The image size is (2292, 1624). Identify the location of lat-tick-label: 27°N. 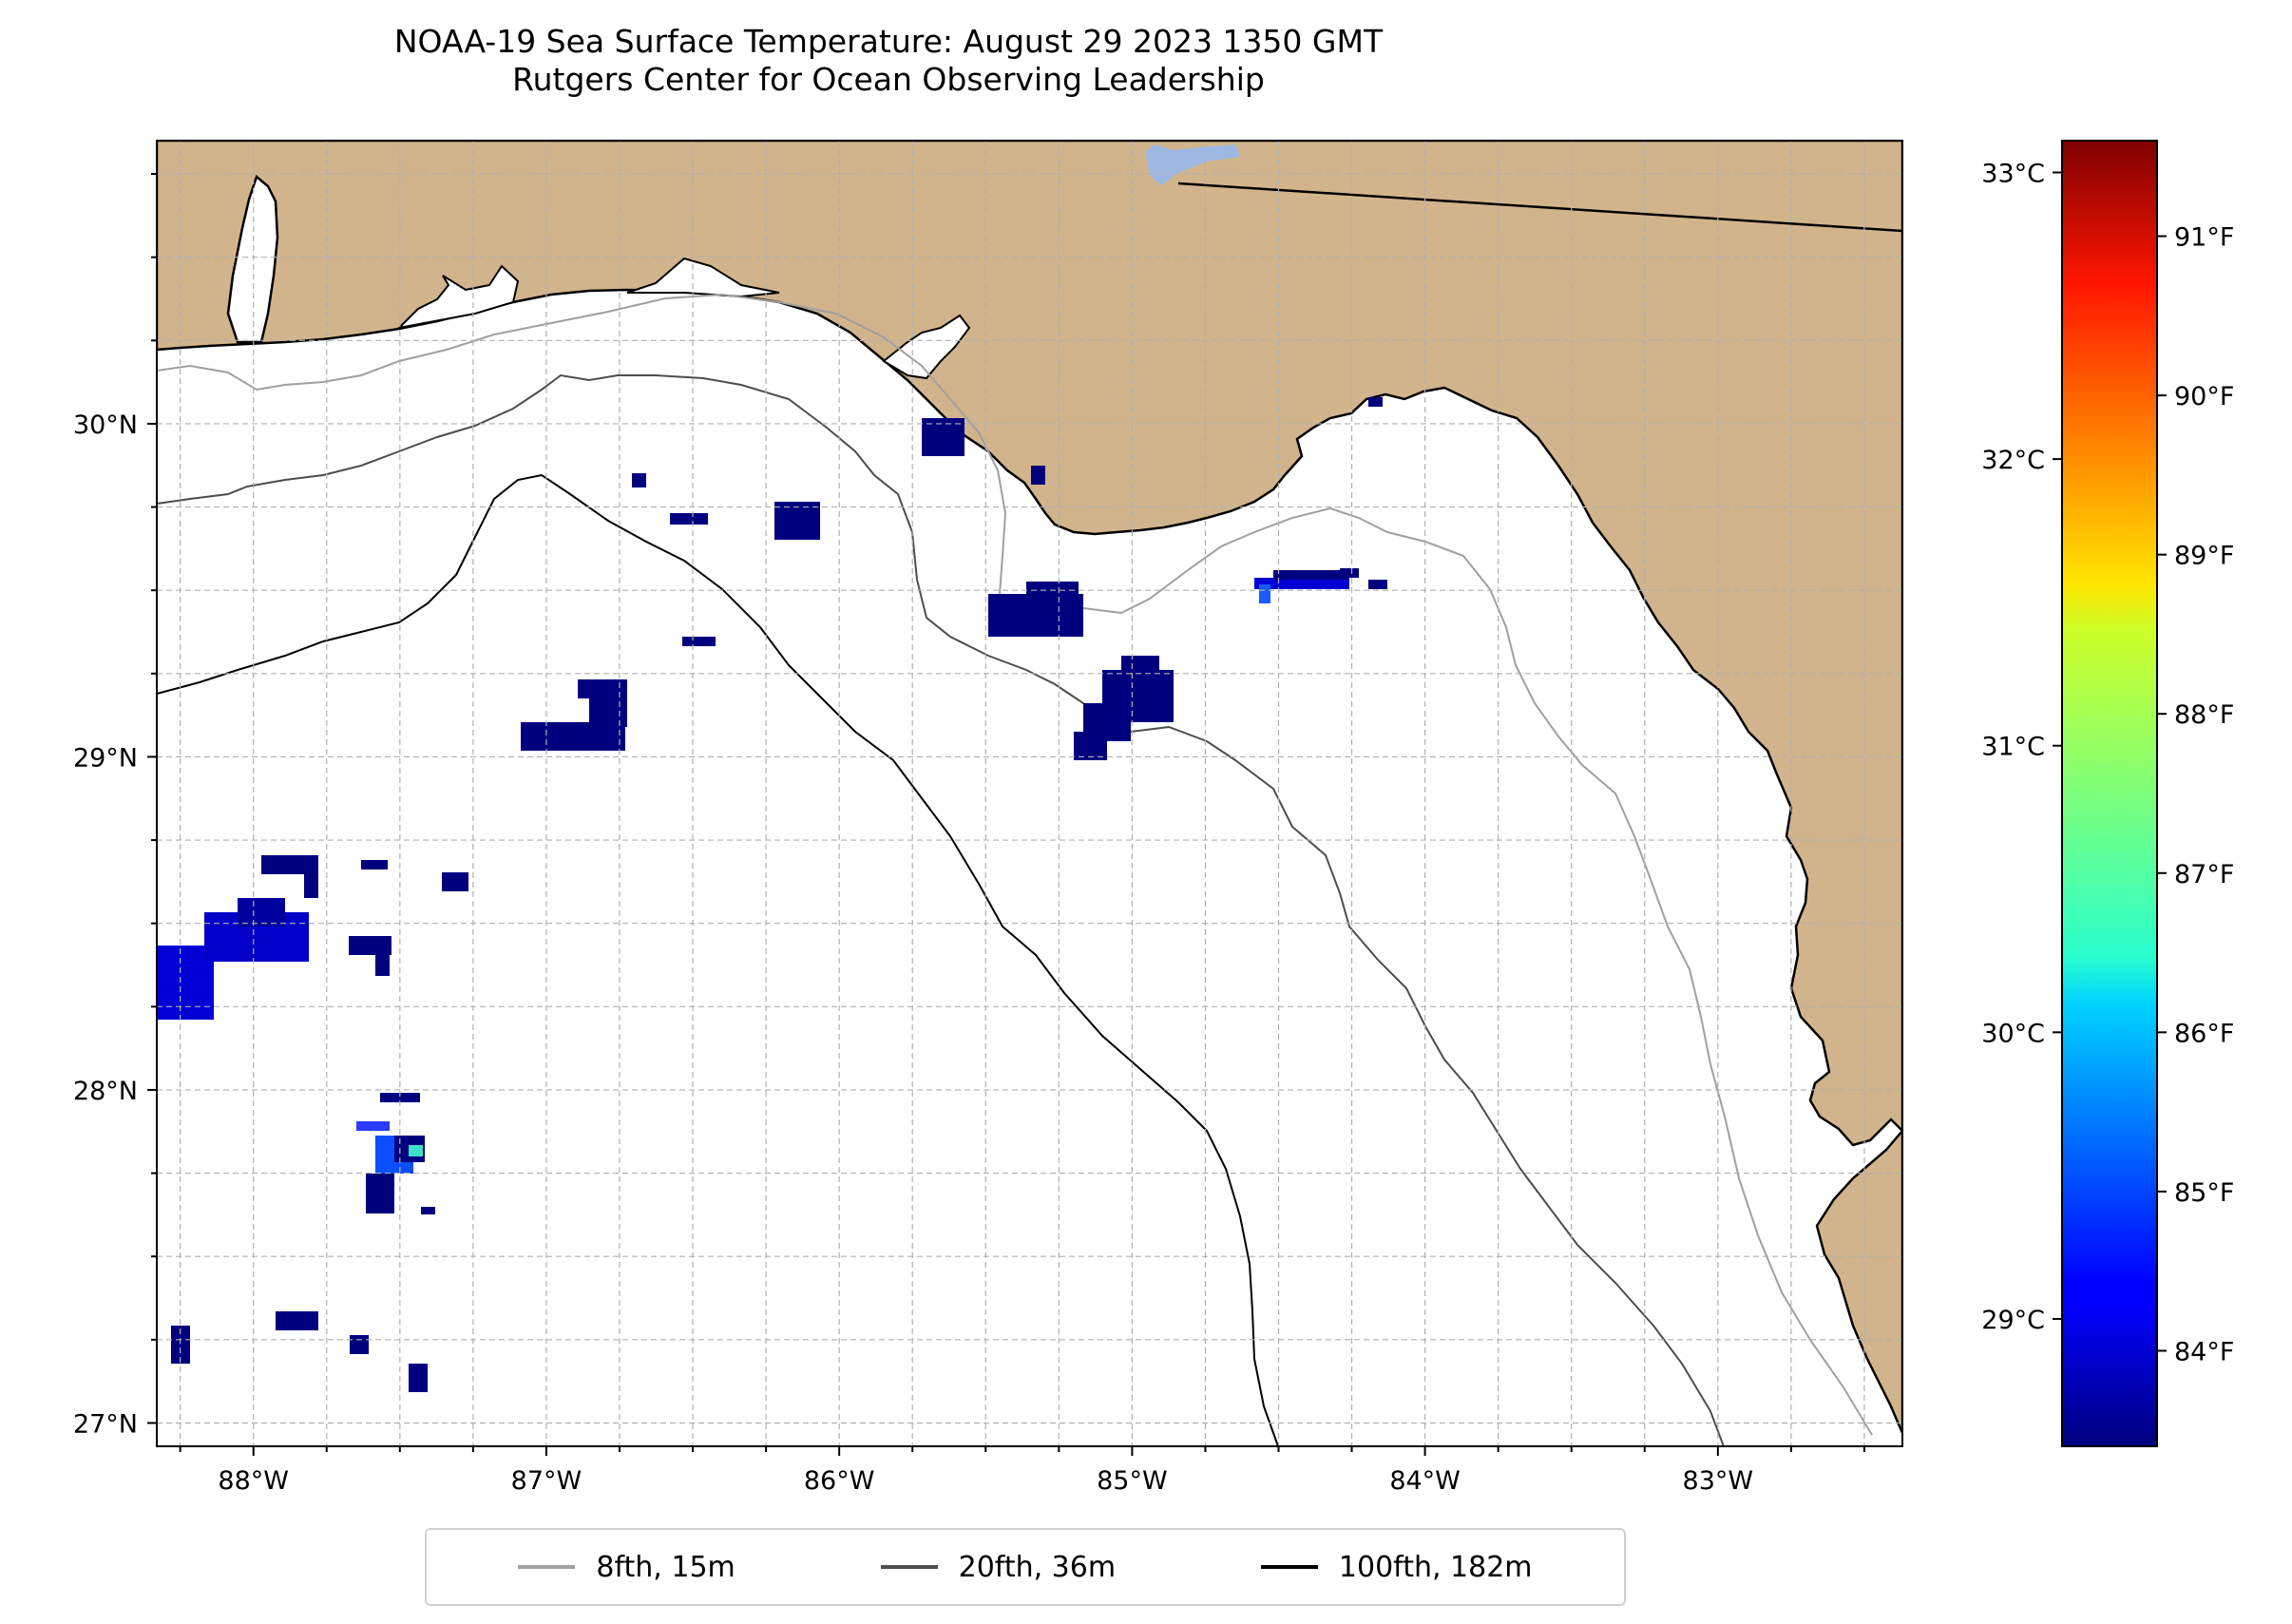
(105, 1424).